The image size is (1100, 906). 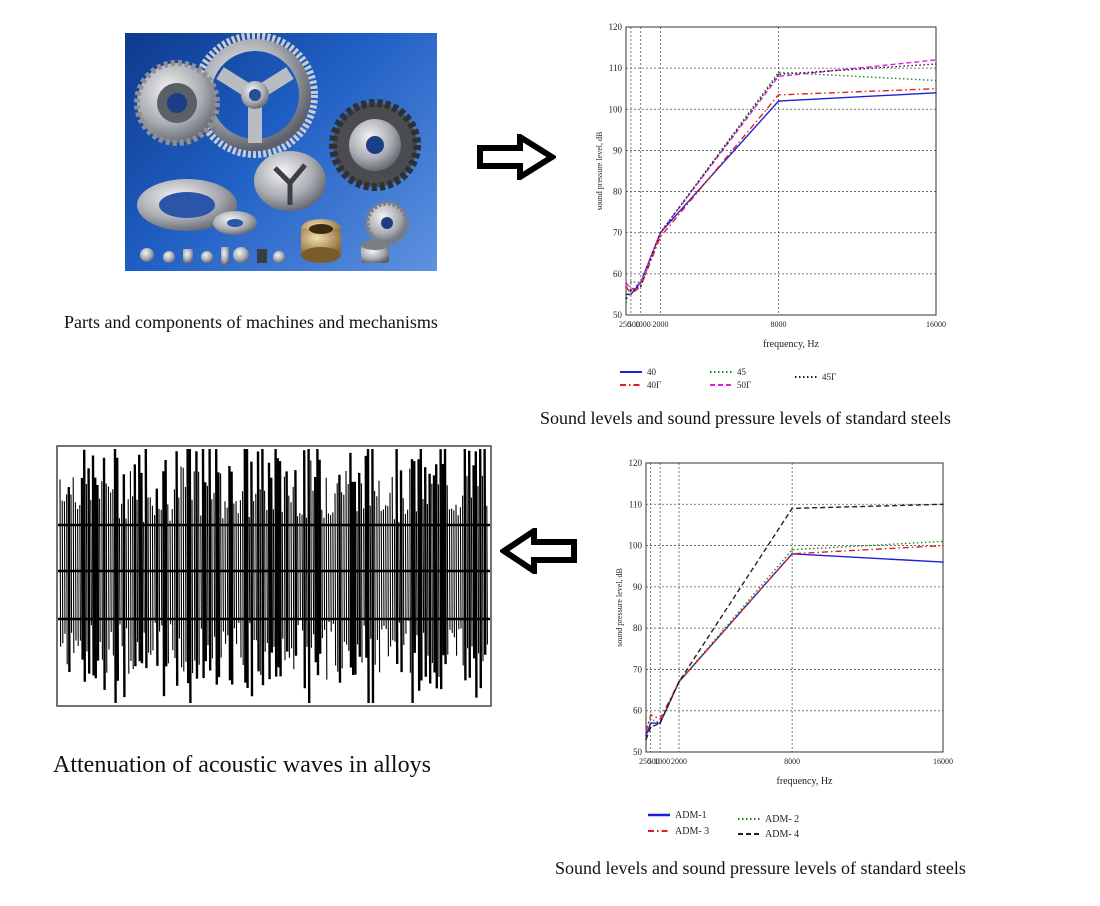 I want to click on right-arrow-icon, so click(x=516, y=157).